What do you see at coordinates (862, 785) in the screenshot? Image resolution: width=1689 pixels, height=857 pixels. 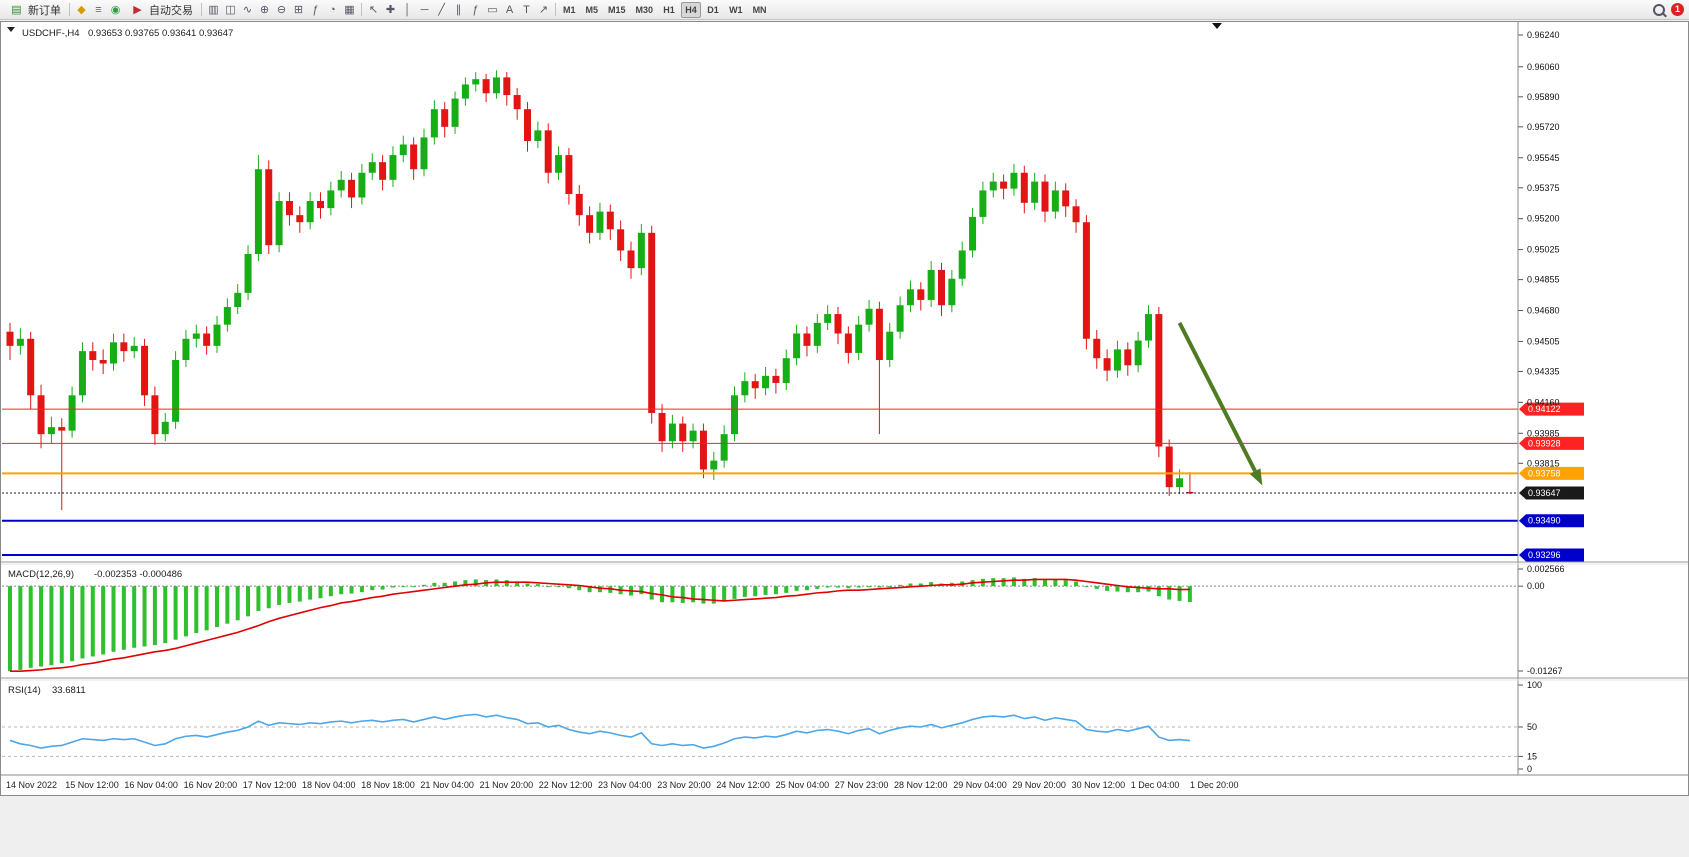 I see `time-axis-label: 27 Nov 23:00` at bounding box center [862, 785].